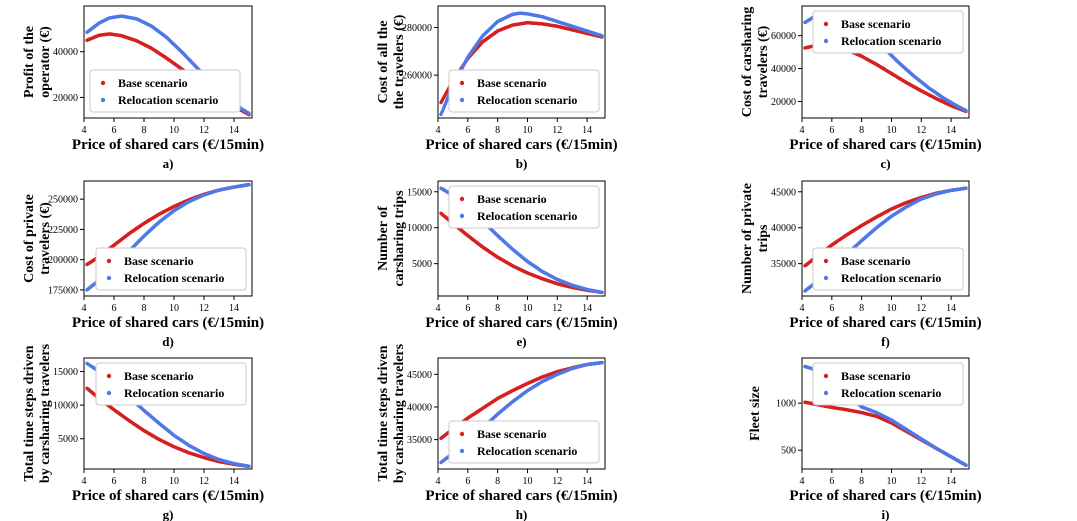 The image size is (1077, 521). What do you see at coordinates (383, 238) in the screenshot?
I see `y-axis-label-line: Number of` at bounding box center [383, 238].